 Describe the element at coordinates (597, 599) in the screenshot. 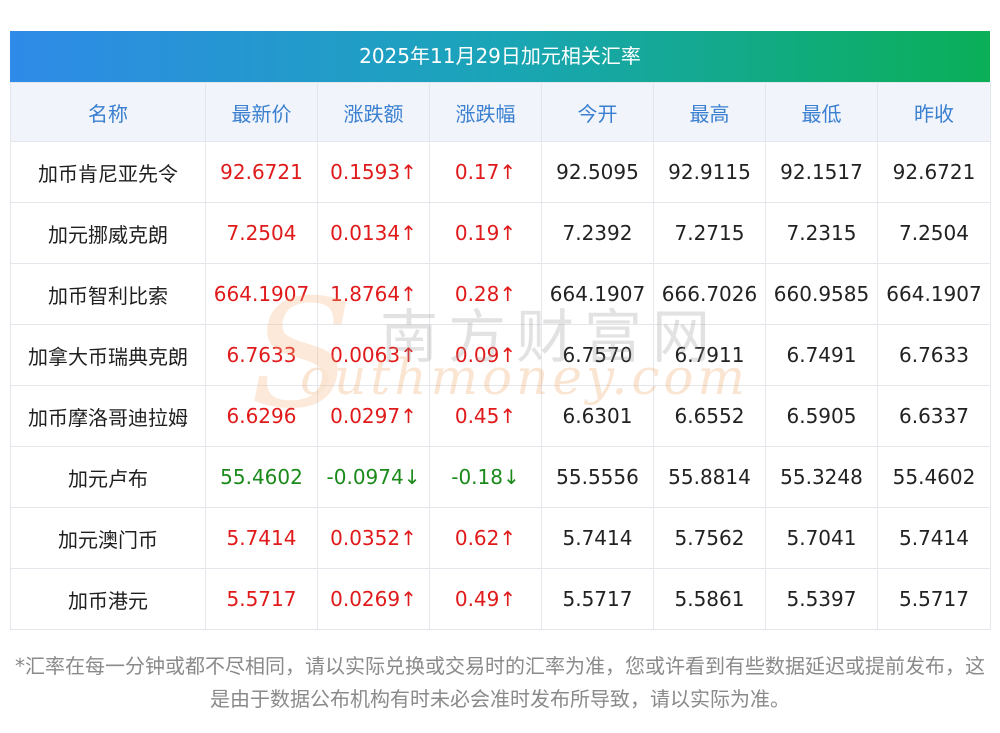

I see `cell-open: 5.5717` at that location.